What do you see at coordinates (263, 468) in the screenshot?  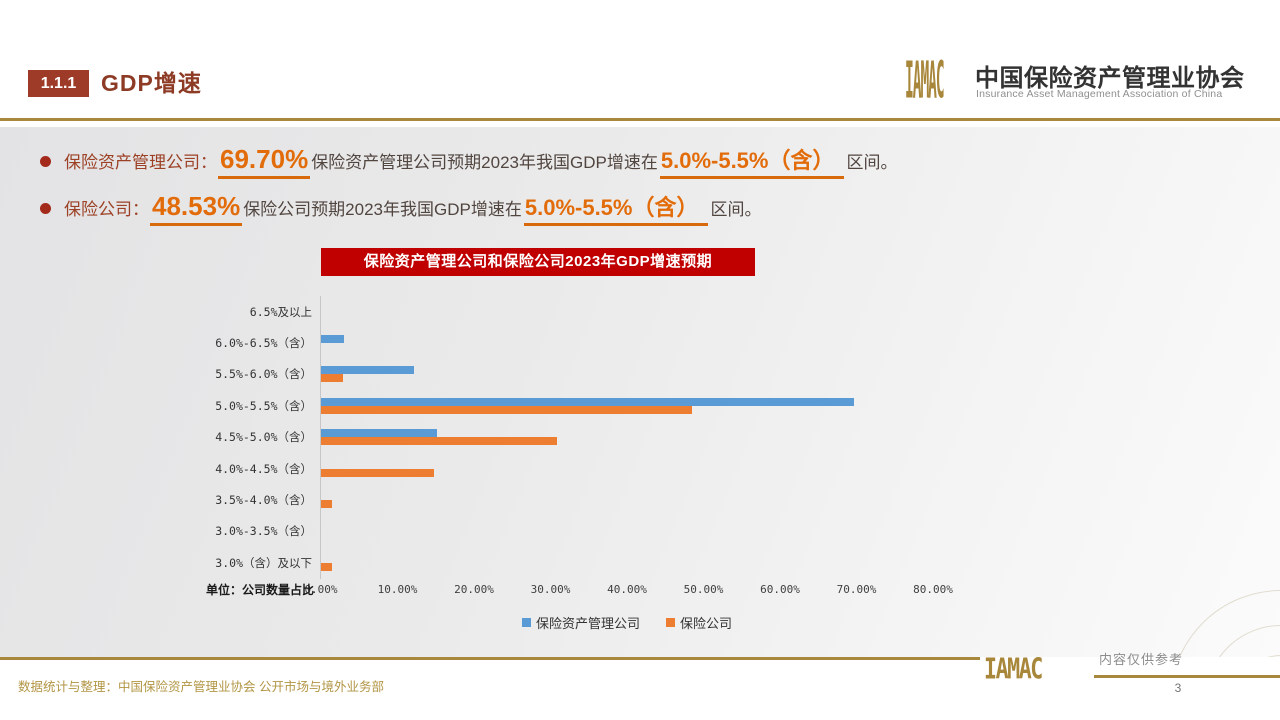 I see `category-label: 4.0%-4.5%（含）` at bounding box center [263, 468].